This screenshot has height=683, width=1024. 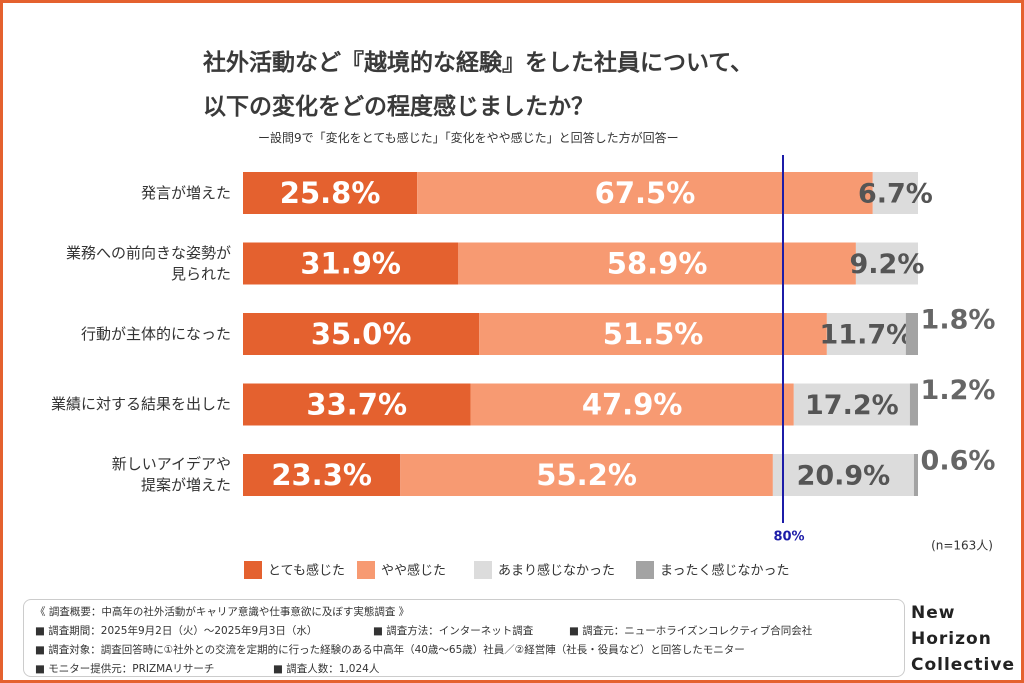 I want to click on value-label: 11.7%, so click(x=867, y=335).